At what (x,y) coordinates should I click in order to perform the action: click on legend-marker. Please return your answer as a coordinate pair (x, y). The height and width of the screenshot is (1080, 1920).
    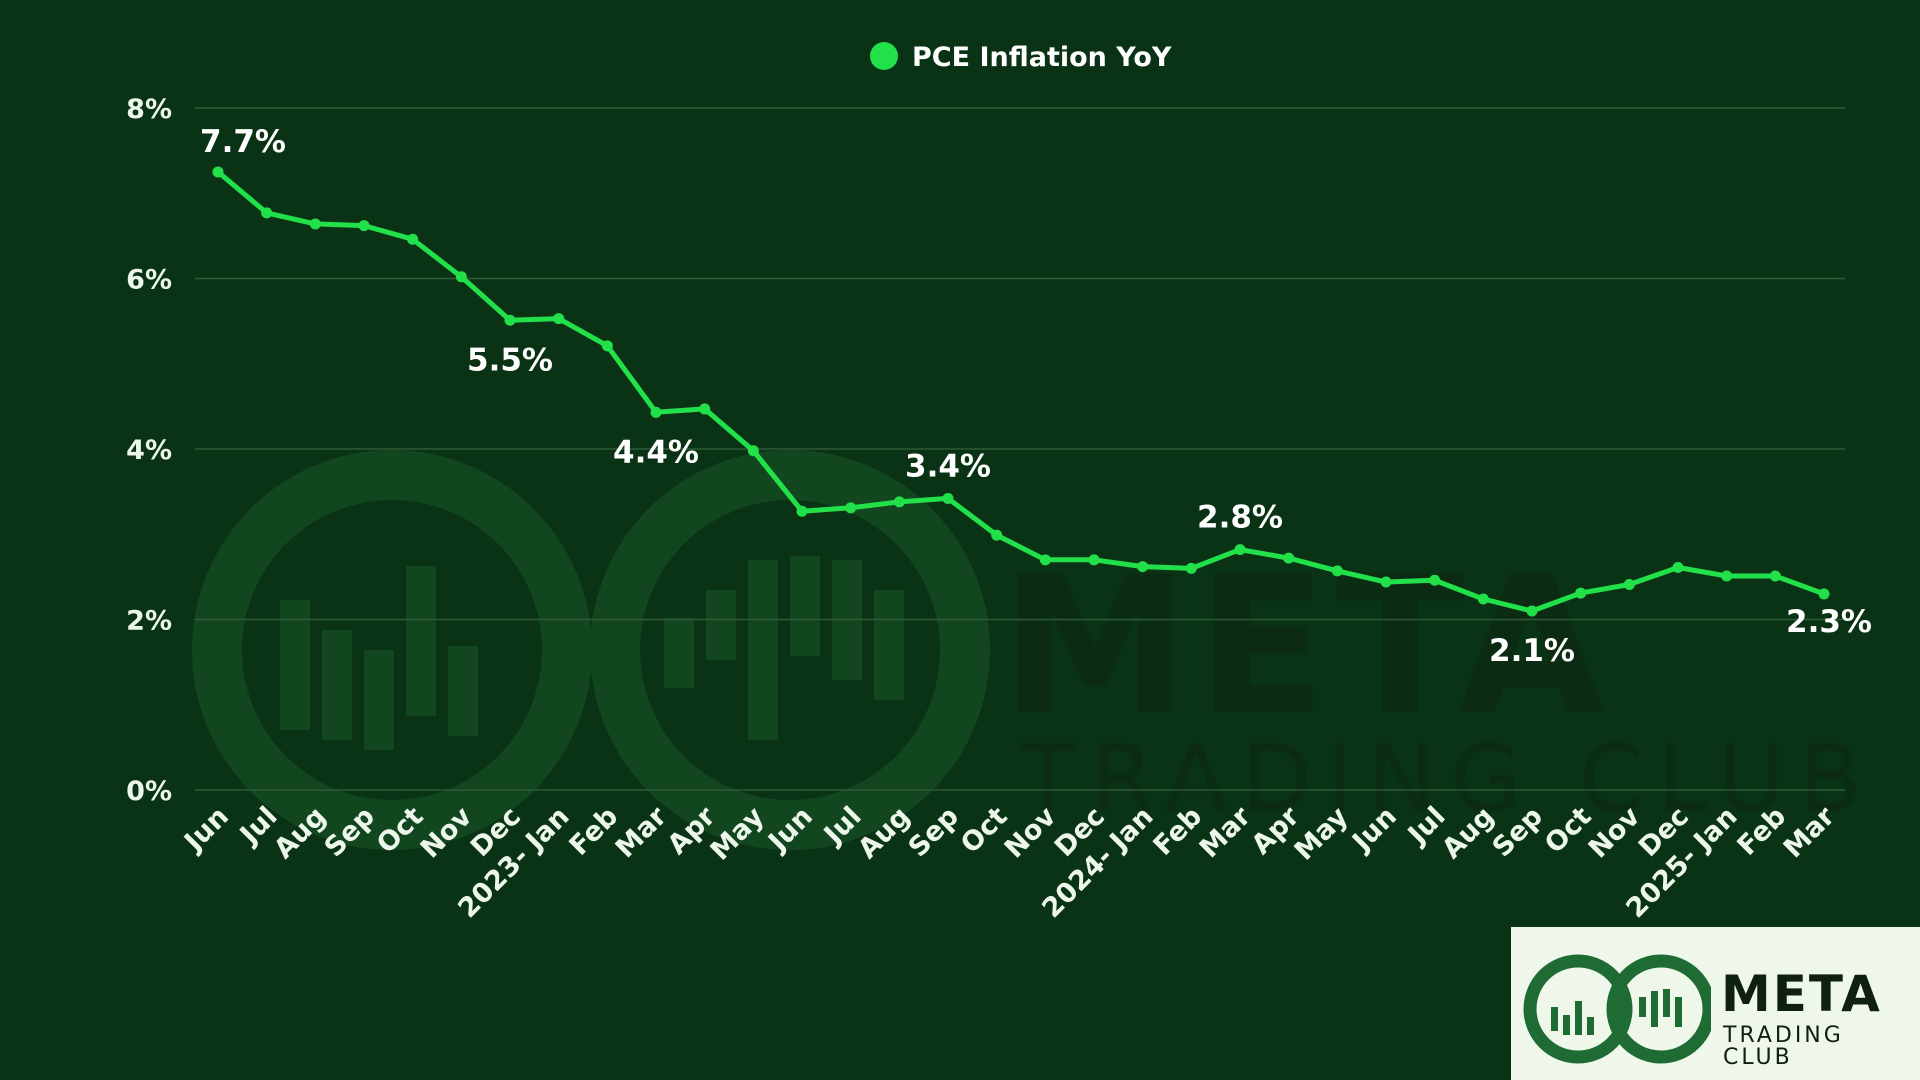
    Looking at the image, I should click on (884, 56).